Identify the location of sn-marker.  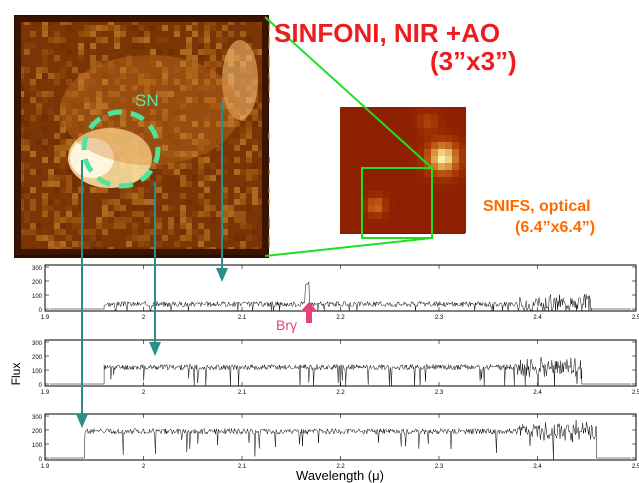
(121, 149).